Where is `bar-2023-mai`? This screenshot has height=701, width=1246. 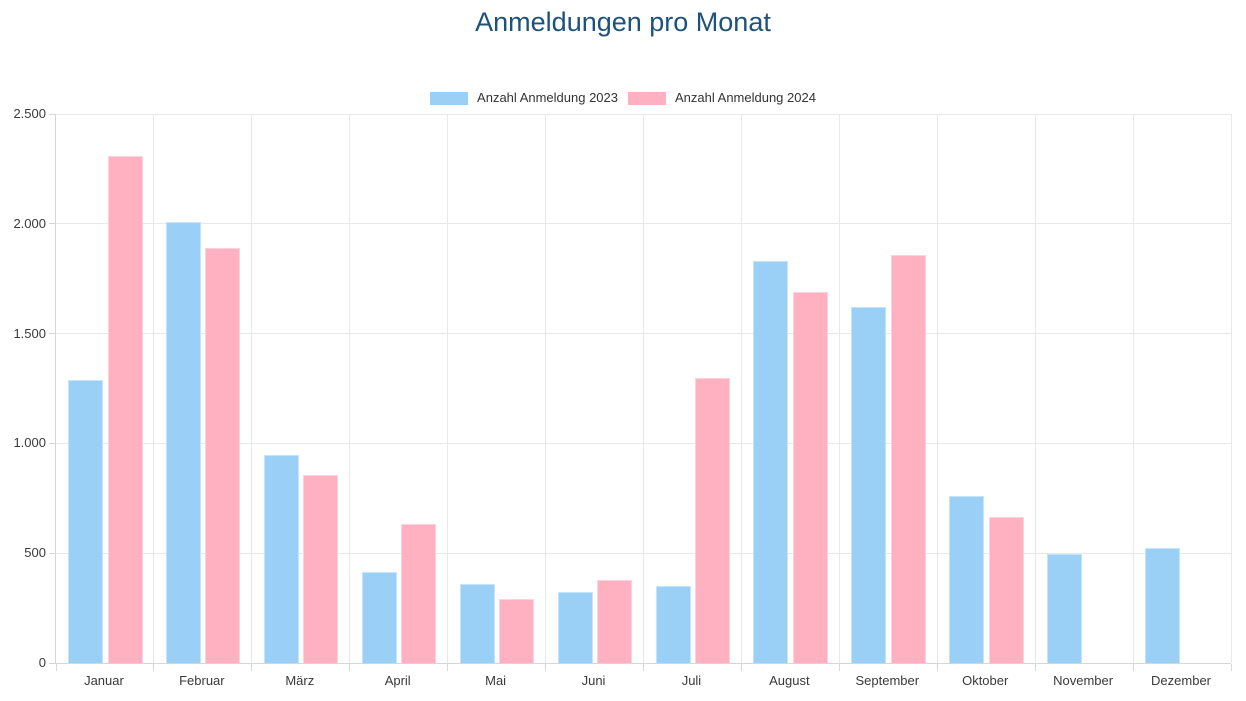 bar-2023-mai is located at coordinates (477, 623).